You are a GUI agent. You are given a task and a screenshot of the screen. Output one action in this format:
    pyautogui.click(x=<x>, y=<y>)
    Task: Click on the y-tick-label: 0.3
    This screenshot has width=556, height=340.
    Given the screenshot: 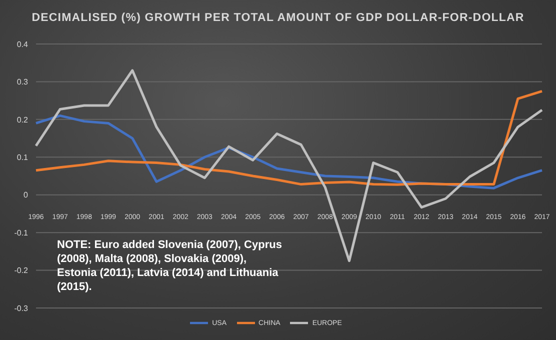 What is the action you would take?
    pyautogui.click(x=22, y=82)
    